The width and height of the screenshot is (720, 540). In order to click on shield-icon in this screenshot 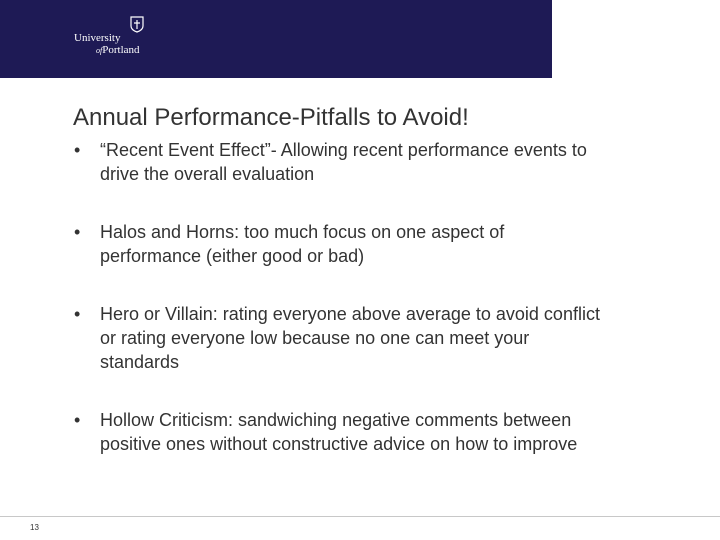, I will do `click(137, 24)`.